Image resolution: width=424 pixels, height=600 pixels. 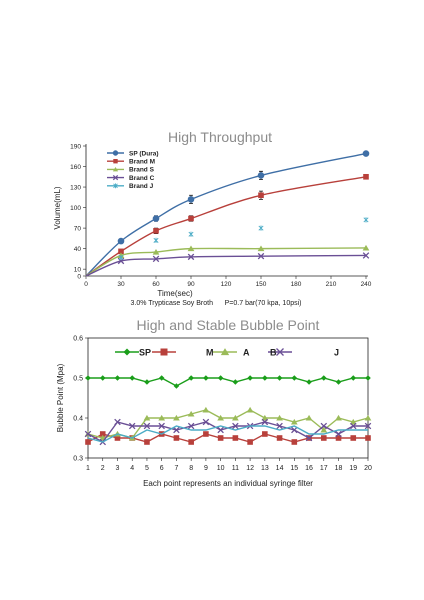 I want to click on bubble-point-series, so click(x=228, y=410).